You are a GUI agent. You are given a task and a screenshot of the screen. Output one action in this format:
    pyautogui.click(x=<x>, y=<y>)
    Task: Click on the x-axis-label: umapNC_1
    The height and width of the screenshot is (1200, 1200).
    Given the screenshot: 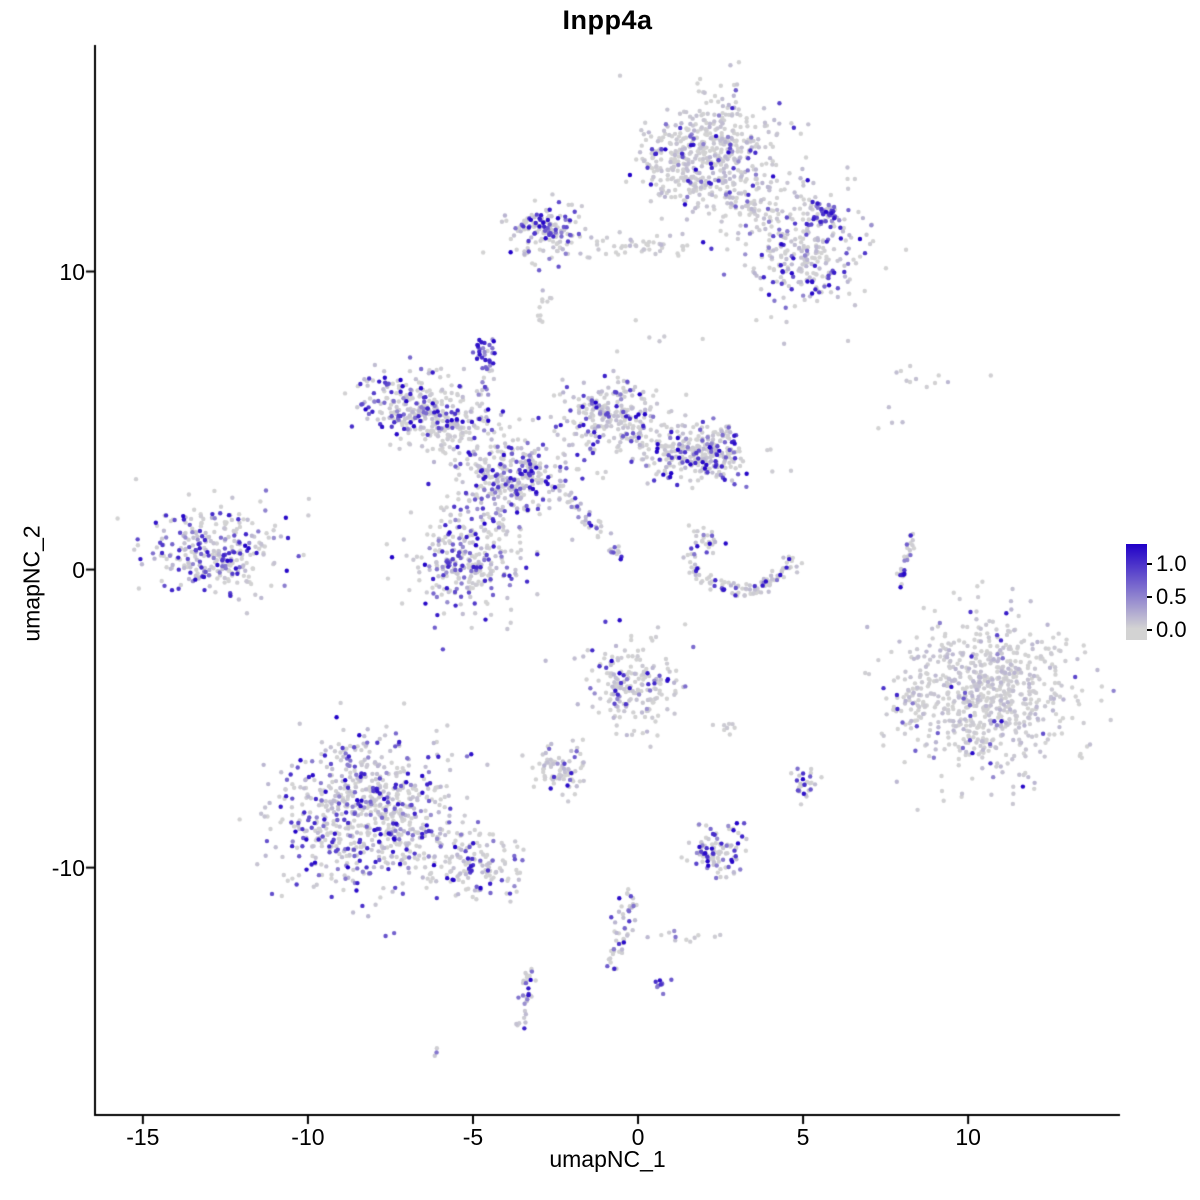 What is the action you would take?
    pyautogui.click(x=607, y=1159)
    